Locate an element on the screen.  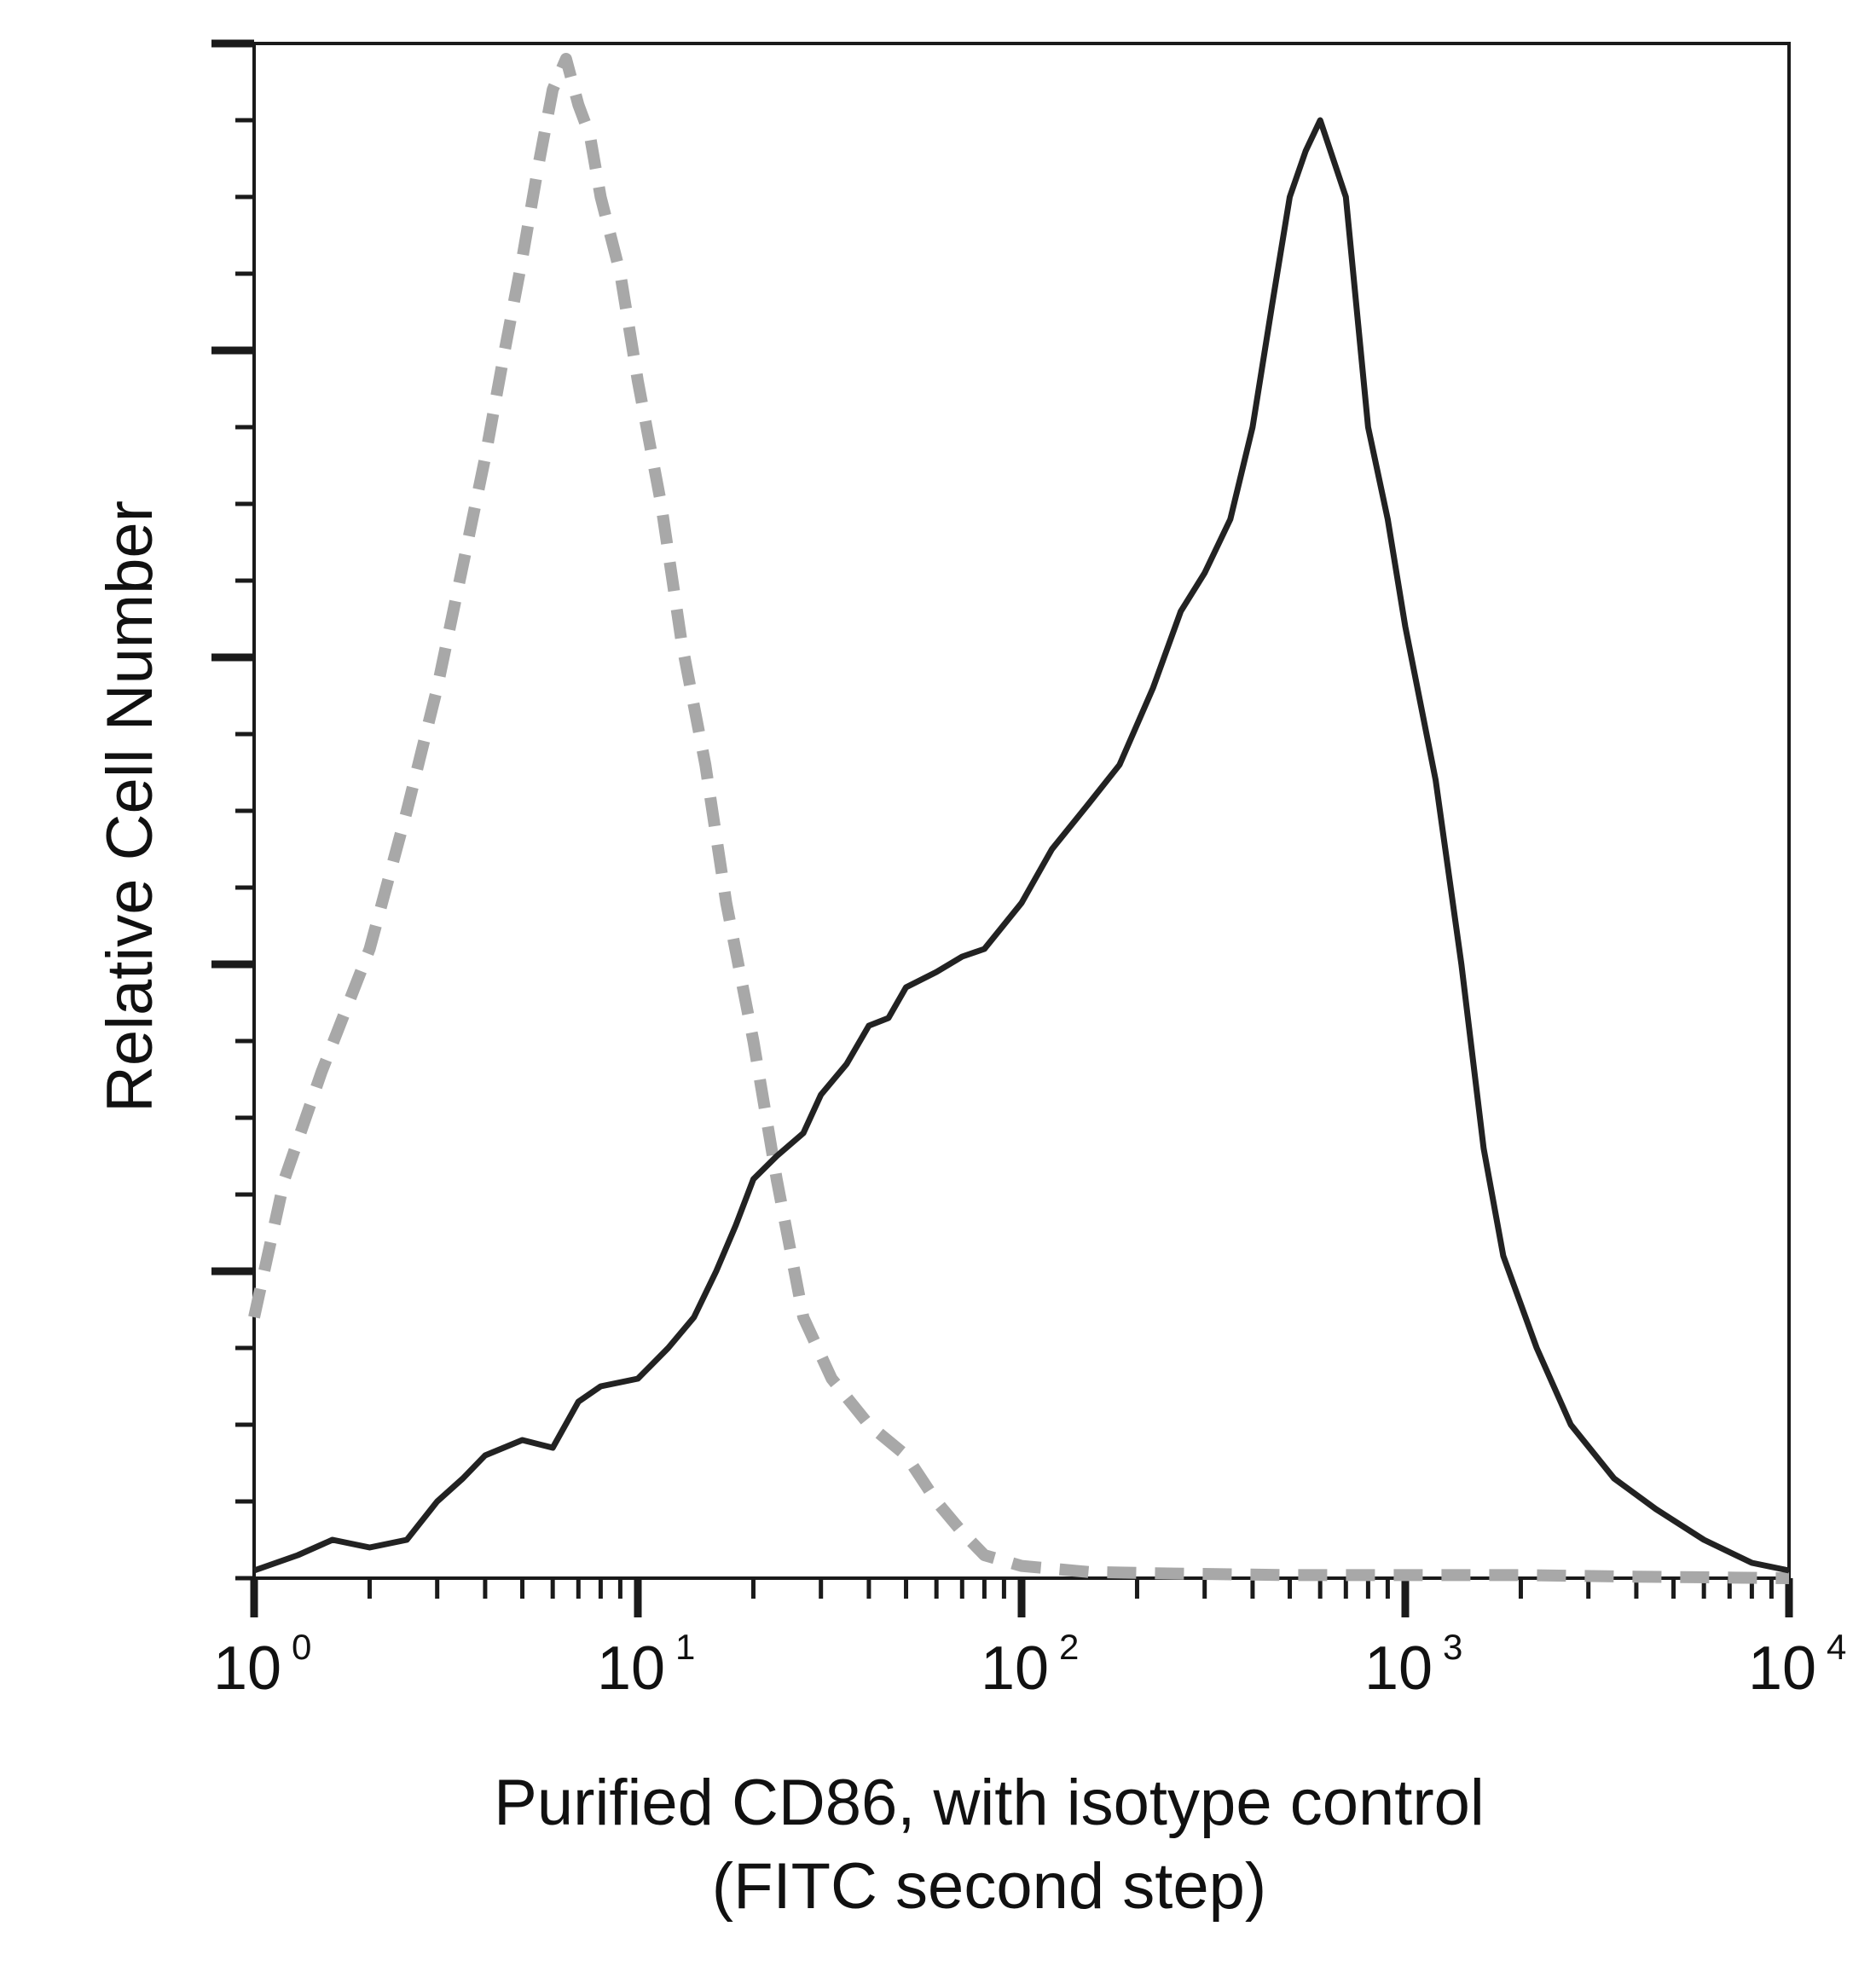
x-tick-label: 10 3 is located at coordinates (1413, 1665).